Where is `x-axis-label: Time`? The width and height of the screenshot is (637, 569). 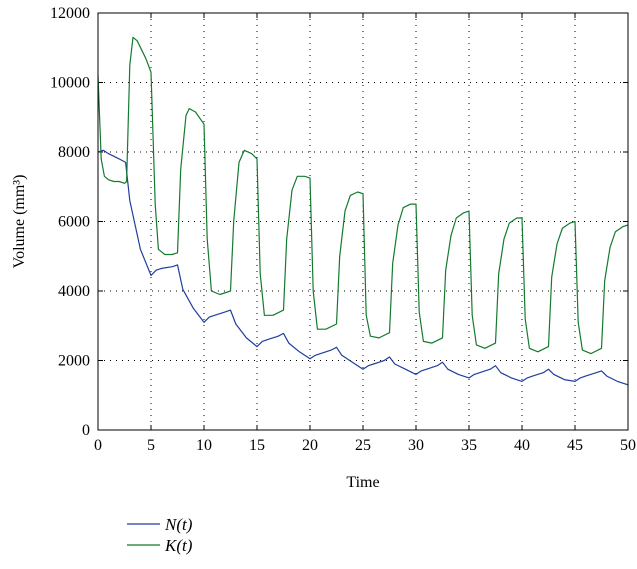
x-axis-label: Time is located at coordinates (362, 482).